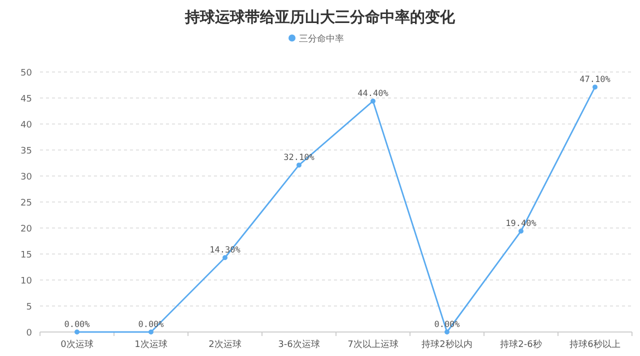 The width and height of the screenshot is (640, 356). I want to click on chart-title: 持球运球带给亚历山大三分命中率的变化, so click(320, 17).